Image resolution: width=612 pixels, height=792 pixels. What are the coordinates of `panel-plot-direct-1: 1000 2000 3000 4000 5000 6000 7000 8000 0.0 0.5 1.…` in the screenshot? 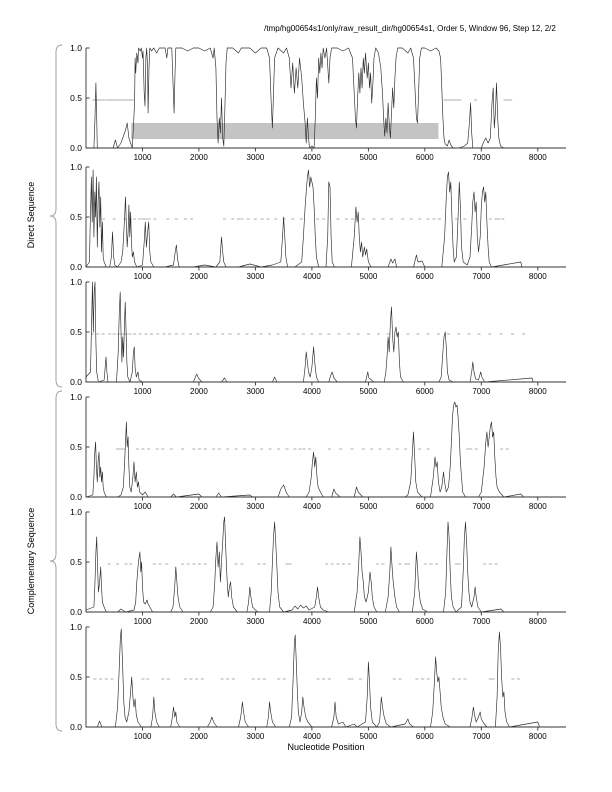 It's located at (318, 102).